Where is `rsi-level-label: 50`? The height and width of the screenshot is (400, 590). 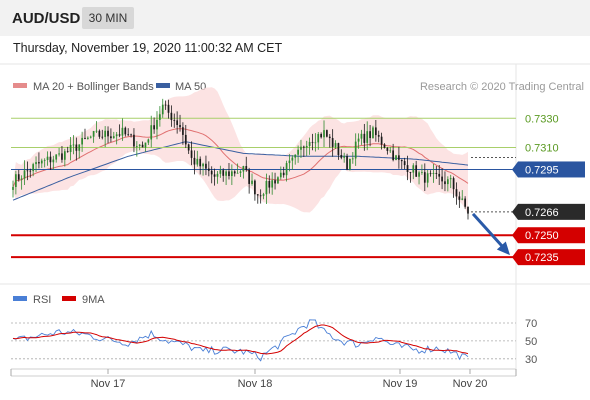 rsi-level-label: 50 is located at coordinates (531, 342).